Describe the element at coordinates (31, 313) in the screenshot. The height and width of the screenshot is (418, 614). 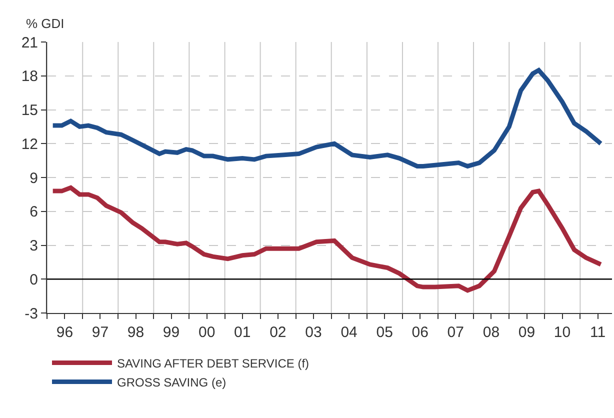
I see `y-tick-label: -3` at that location.